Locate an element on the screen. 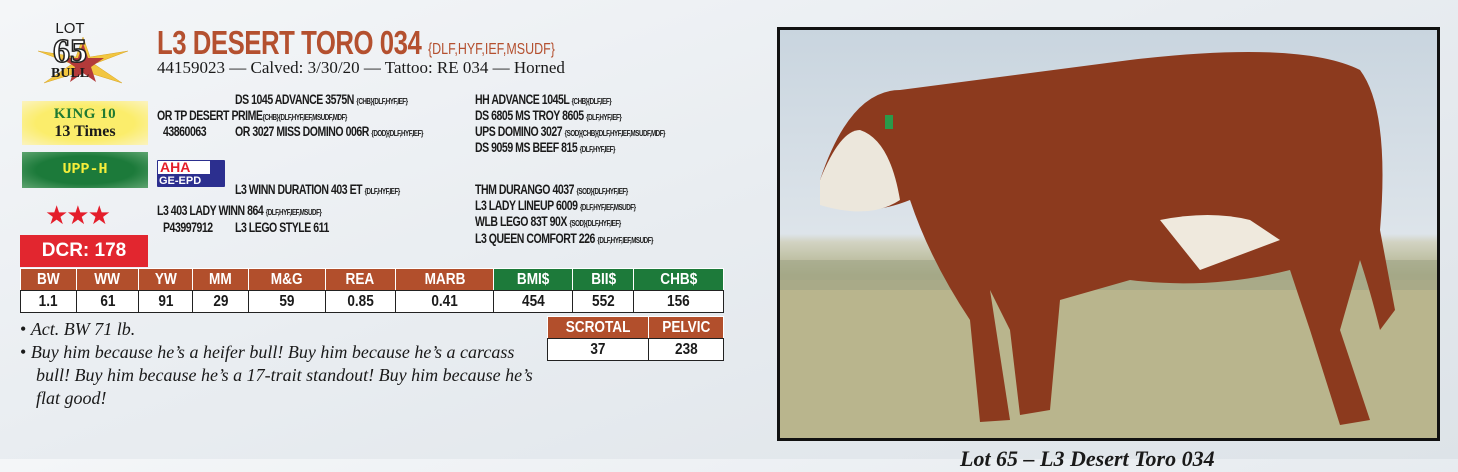 This screenshot has width=1458, height=472. header-marb: MARB is located at coordinates (444, 279).